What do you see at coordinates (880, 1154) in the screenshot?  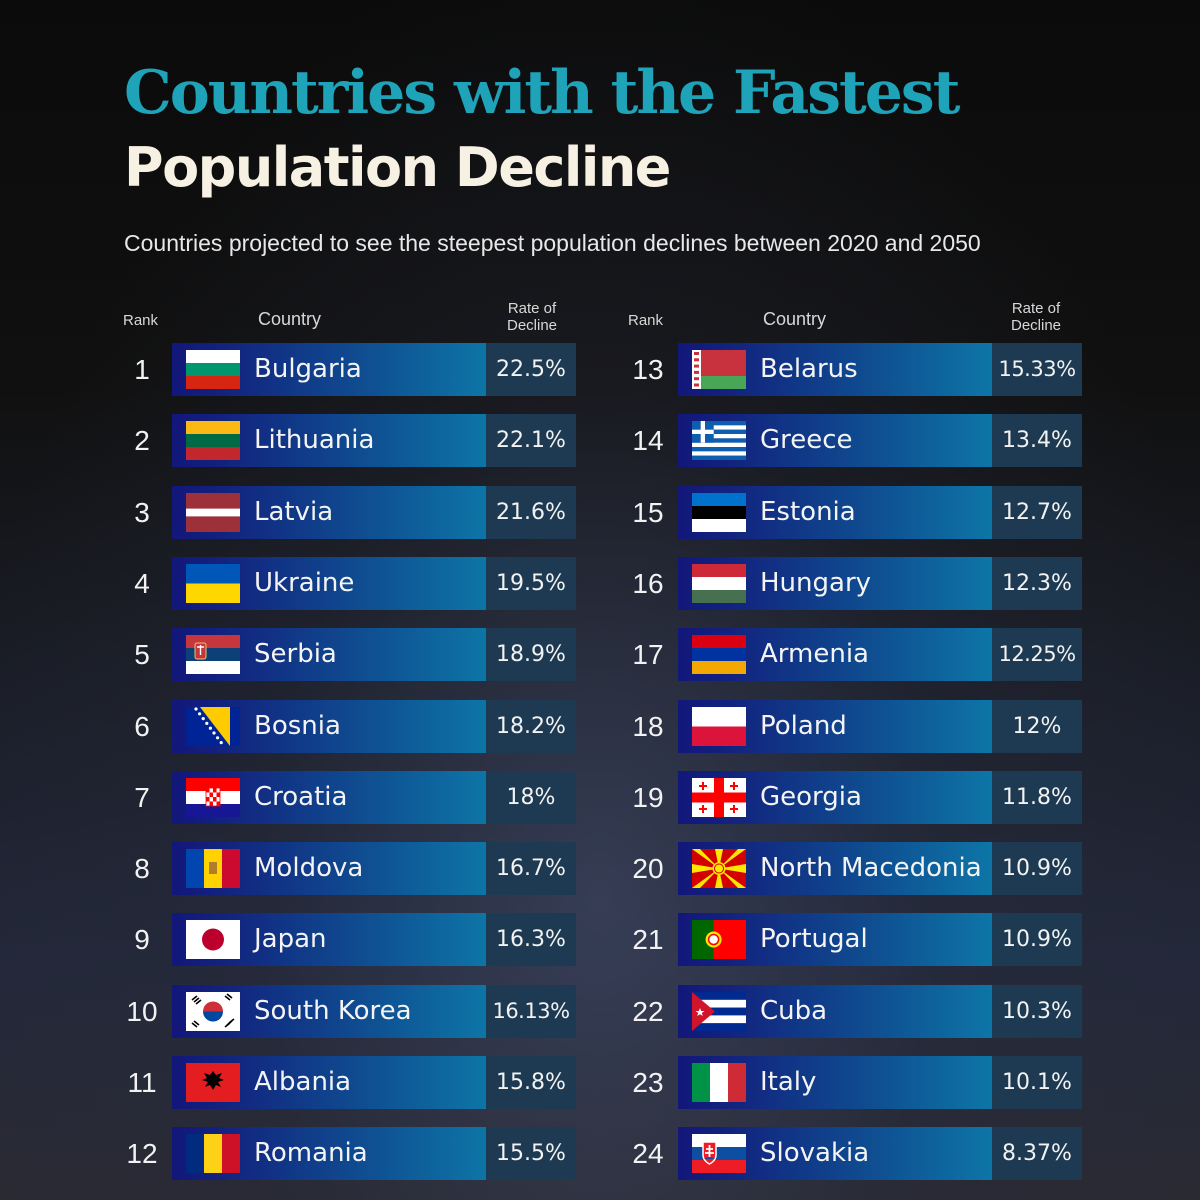 I see `country-bar: Slovakia 8.37%` at bounding box center [880, 1154].